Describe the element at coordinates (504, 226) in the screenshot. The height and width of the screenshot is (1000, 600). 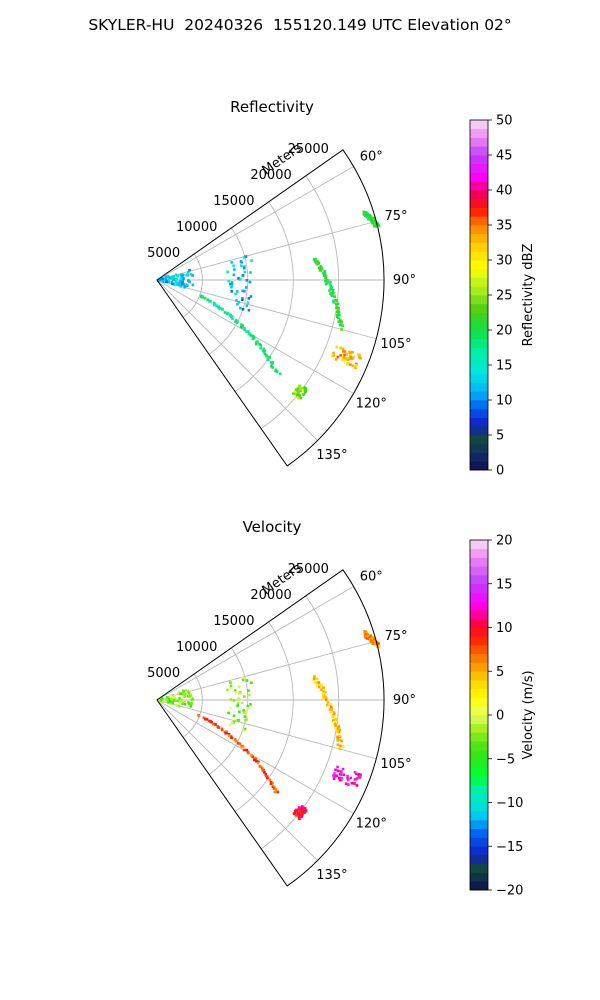
I see `colorbar-tick-label: 35` at that location.